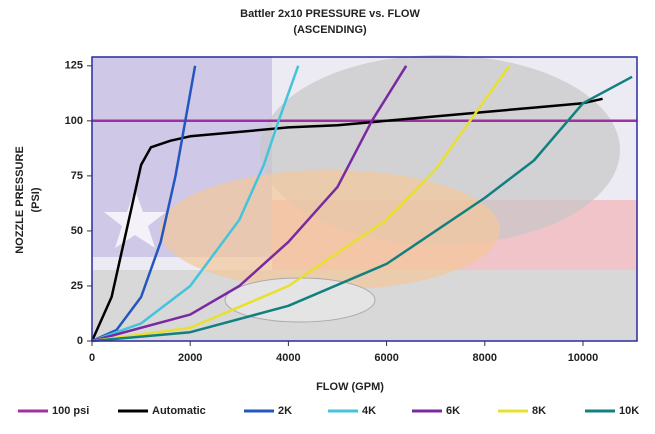 The image size is (655, 434). Describe the element at coordinates (583, 358) in the screenshot. I see `x-tick-label: 10000` at that location.